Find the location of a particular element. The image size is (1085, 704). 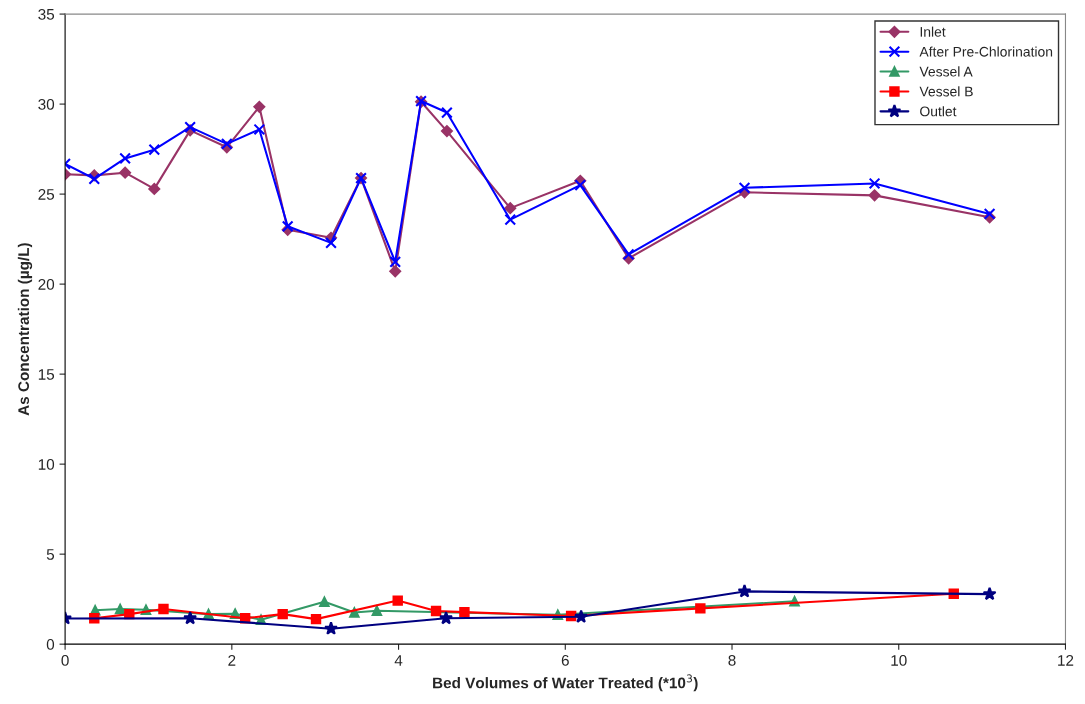

x-tick-label: 2 is located at coordinates (232, 660).